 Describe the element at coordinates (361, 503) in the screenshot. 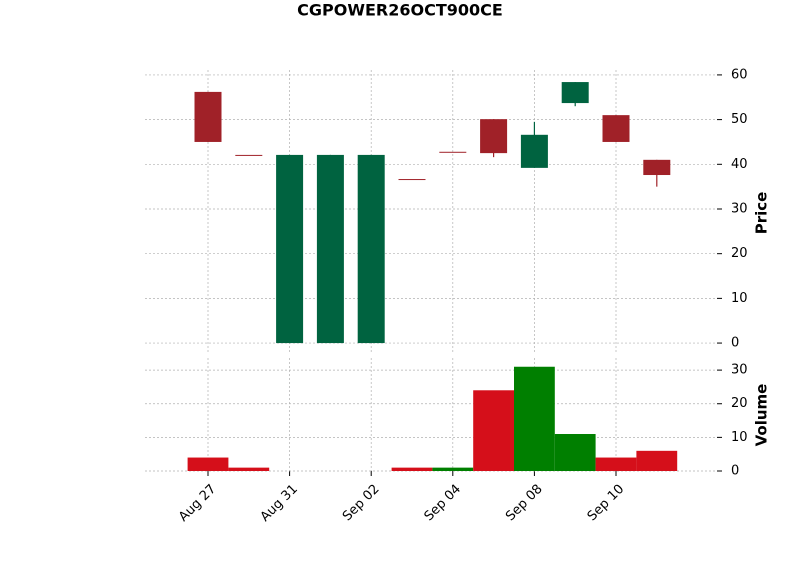

I see `x-tick-label: Sep 02` at that location.